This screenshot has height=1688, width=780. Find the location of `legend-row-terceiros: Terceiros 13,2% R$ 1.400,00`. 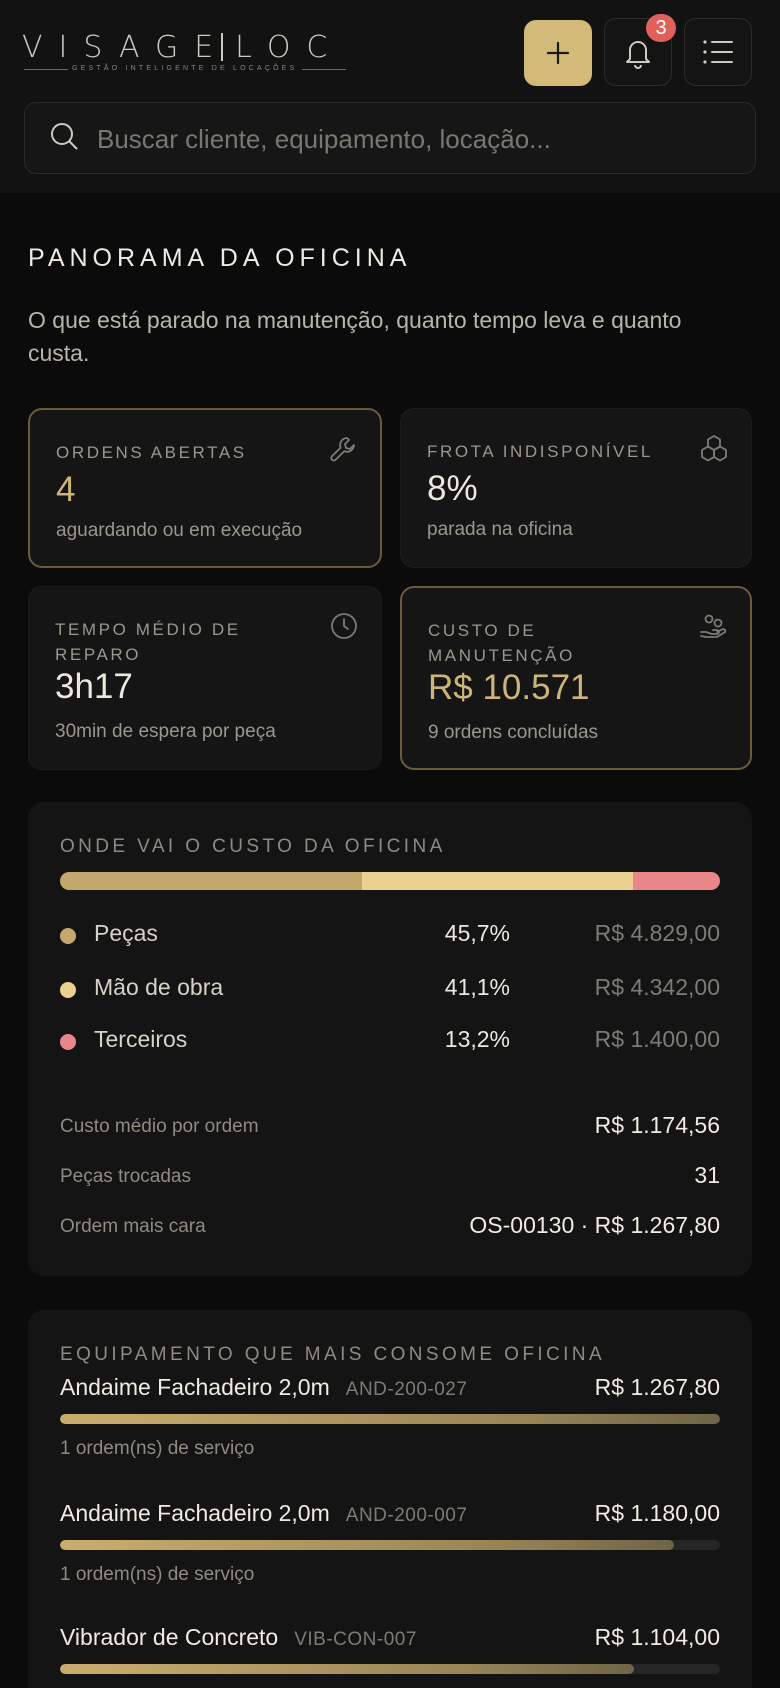

legend-row-terceiros: Terceiros 13,2% R$ 1.400,00 is located at coordinates (390, 1041).